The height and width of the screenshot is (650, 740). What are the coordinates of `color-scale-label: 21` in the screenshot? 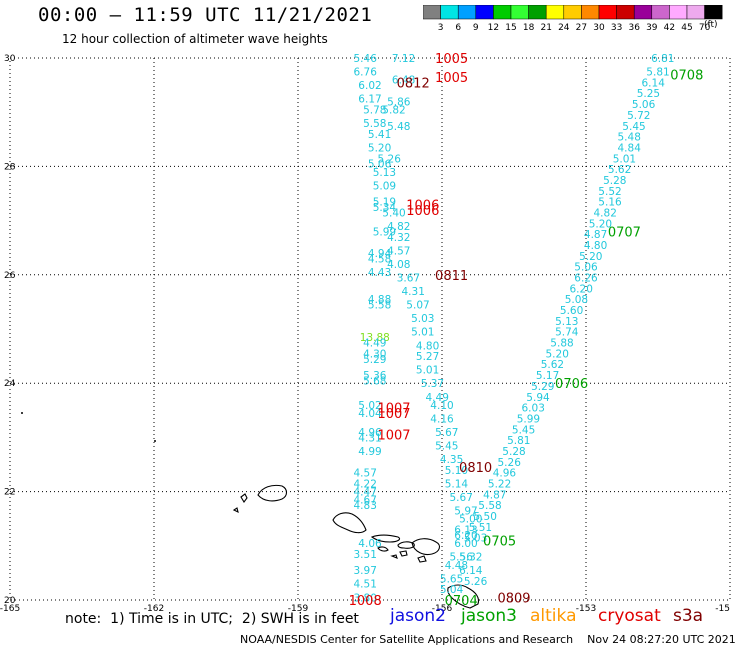 It's located at (545, 28).